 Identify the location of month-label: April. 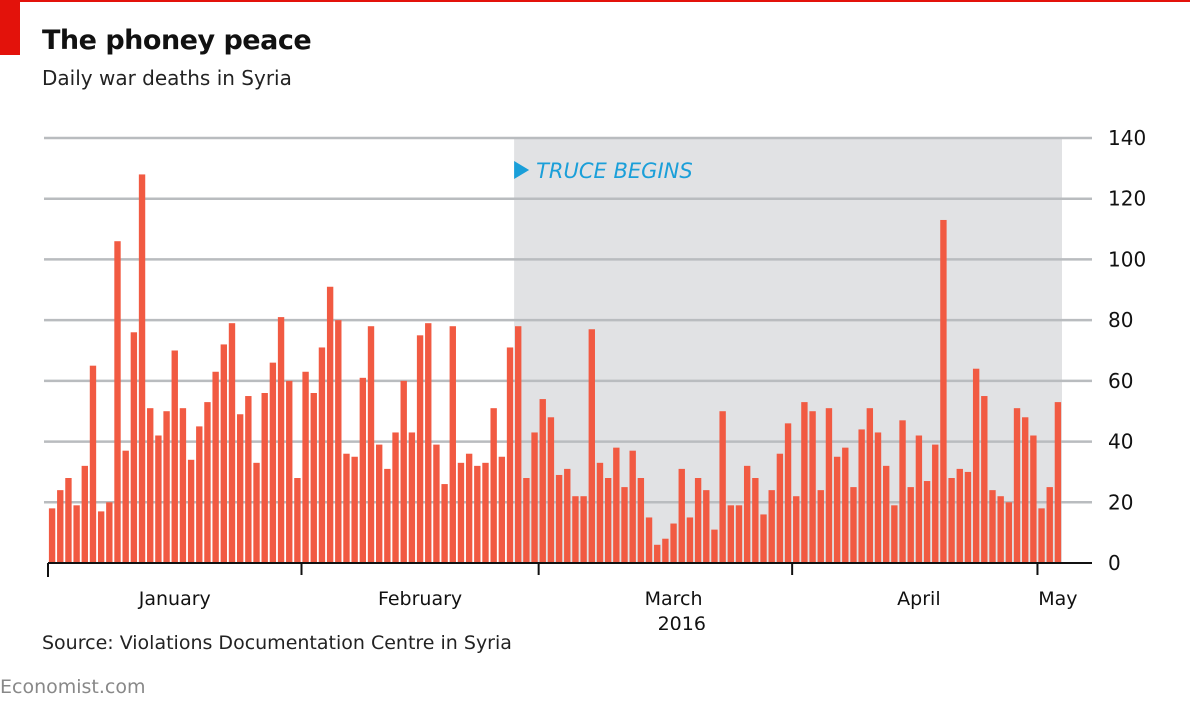
(918, 599).